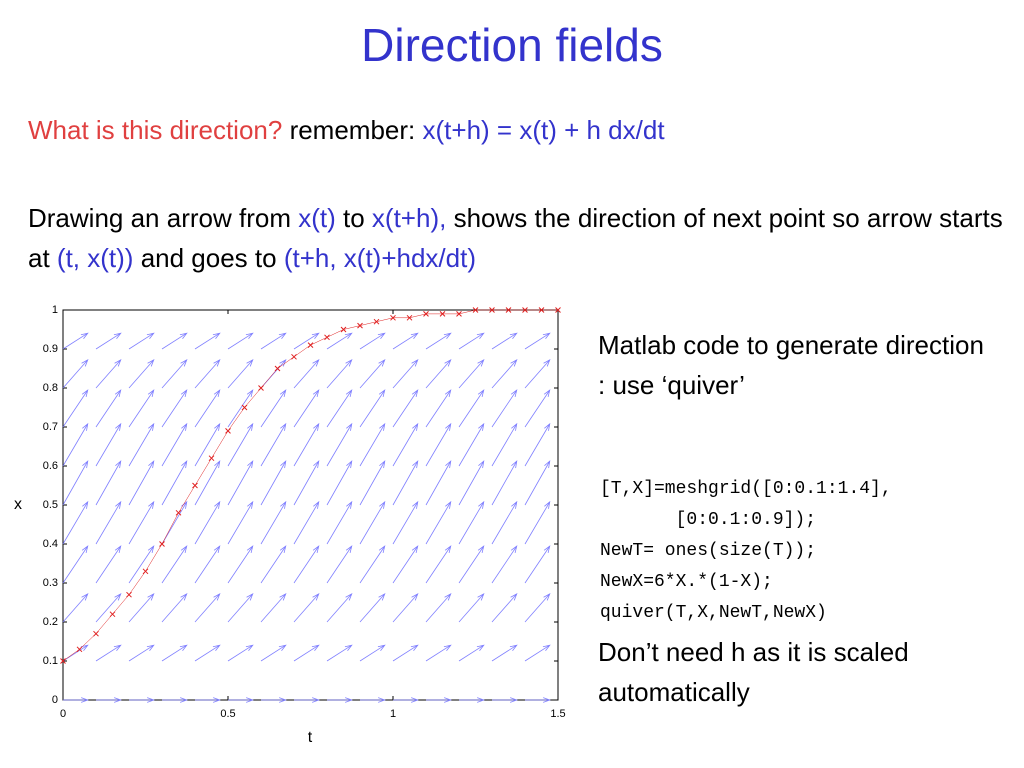  What do you see at coordinates (155, 130) in the screenshot?
I see `question: What is this direction?` at bounding box center [155, 130].